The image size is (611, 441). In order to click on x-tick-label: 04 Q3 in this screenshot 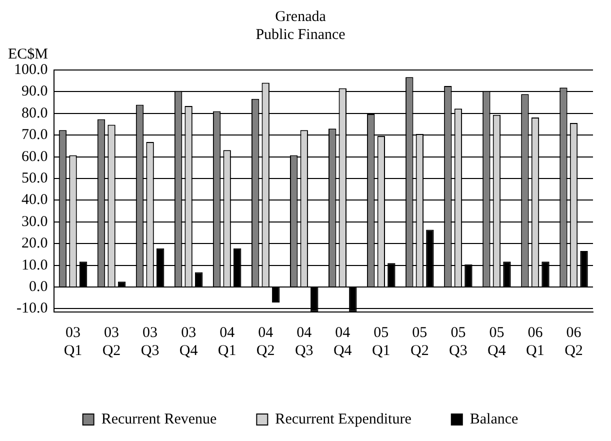, I will do `click(304, 341)`.